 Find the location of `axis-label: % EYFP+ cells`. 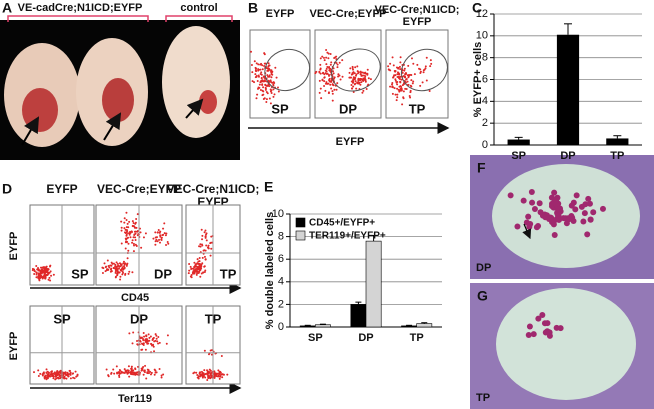

axis-label: % EYFP+ cells is located at coordinates (478, 80).